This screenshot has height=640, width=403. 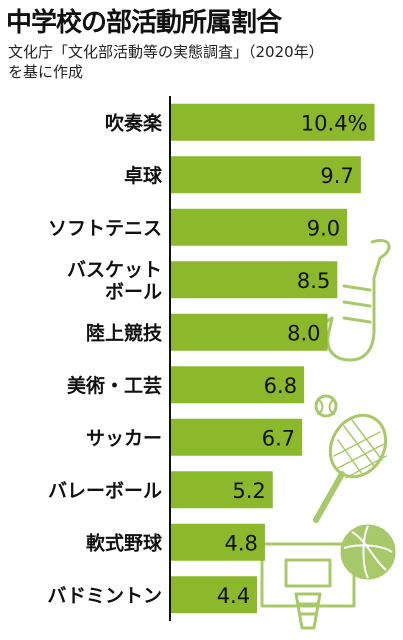 I want to click on value-label: 8.5, so click(x=313, y=281).